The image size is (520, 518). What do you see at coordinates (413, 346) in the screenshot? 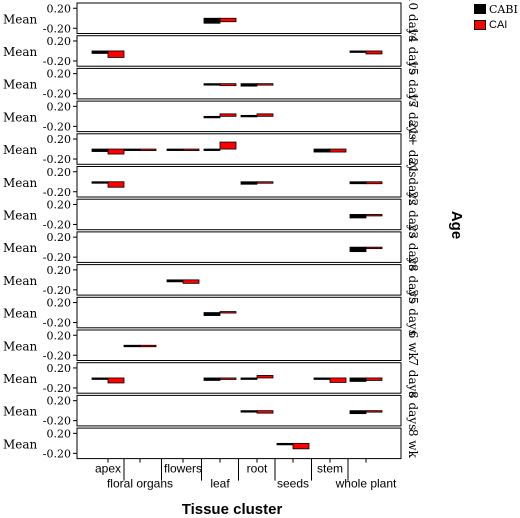
I see `panel-age-label: 6 wk` at bounding box center [413, 346].